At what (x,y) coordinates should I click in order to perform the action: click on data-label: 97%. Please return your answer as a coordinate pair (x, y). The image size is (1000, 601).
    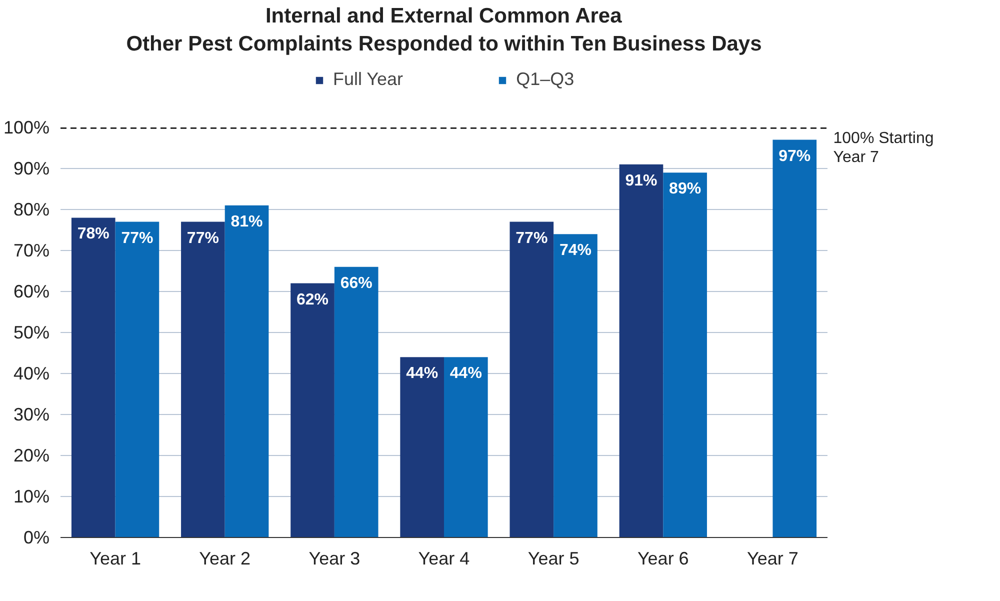
    Looking at the image, I should click on (794, 156).